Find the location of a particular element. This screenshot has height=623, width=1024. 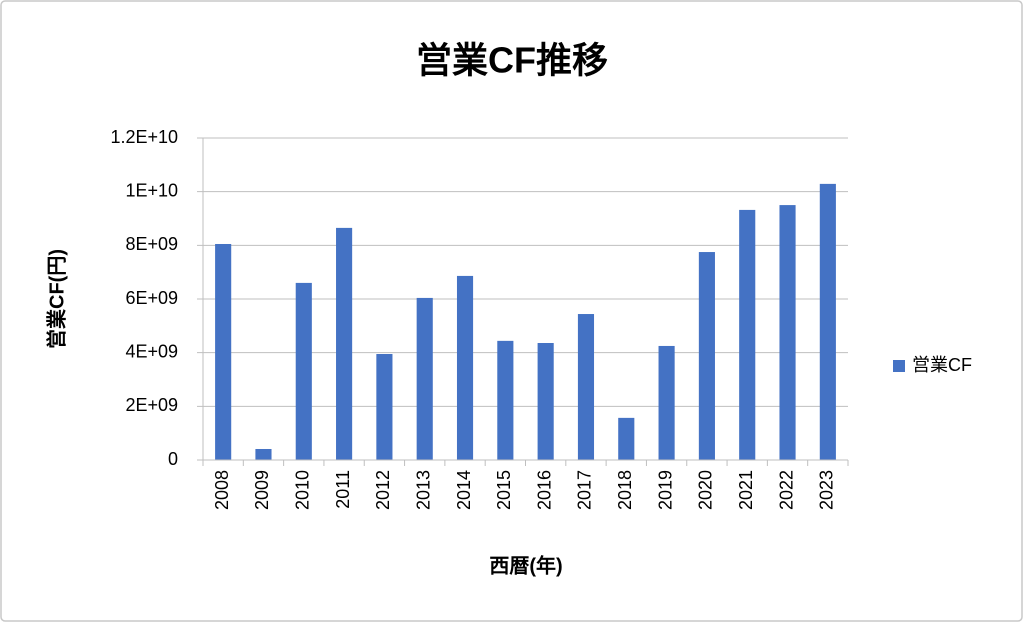

y-tick-label: 4E+09 is located at coordinates (151, 351).